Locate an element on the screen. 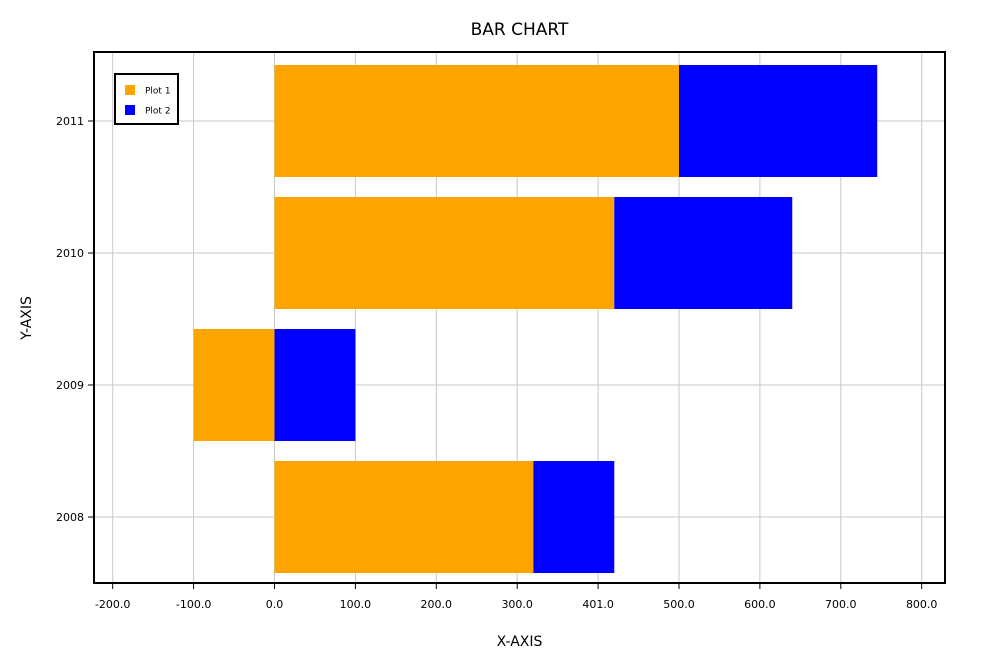  legend: Plot 1 Plot 2 is located at coordinates (146, 99).